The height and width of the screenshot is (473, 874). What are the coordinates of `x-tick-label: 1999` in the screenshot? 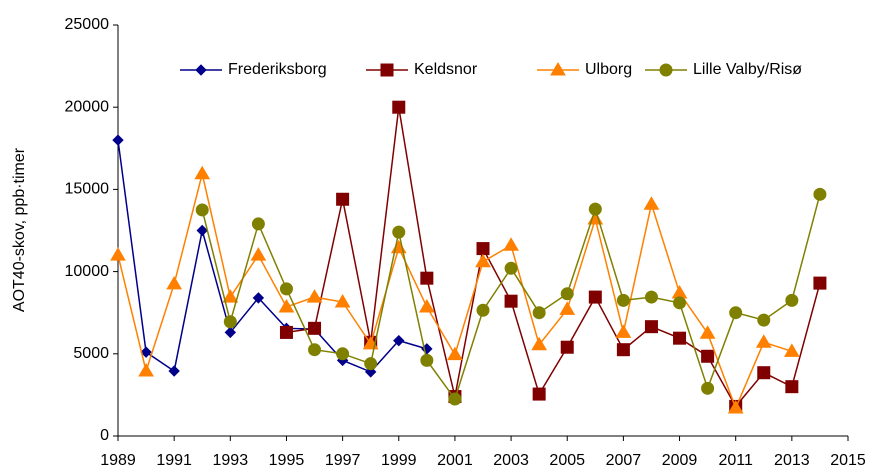 It's located at (399, 460).